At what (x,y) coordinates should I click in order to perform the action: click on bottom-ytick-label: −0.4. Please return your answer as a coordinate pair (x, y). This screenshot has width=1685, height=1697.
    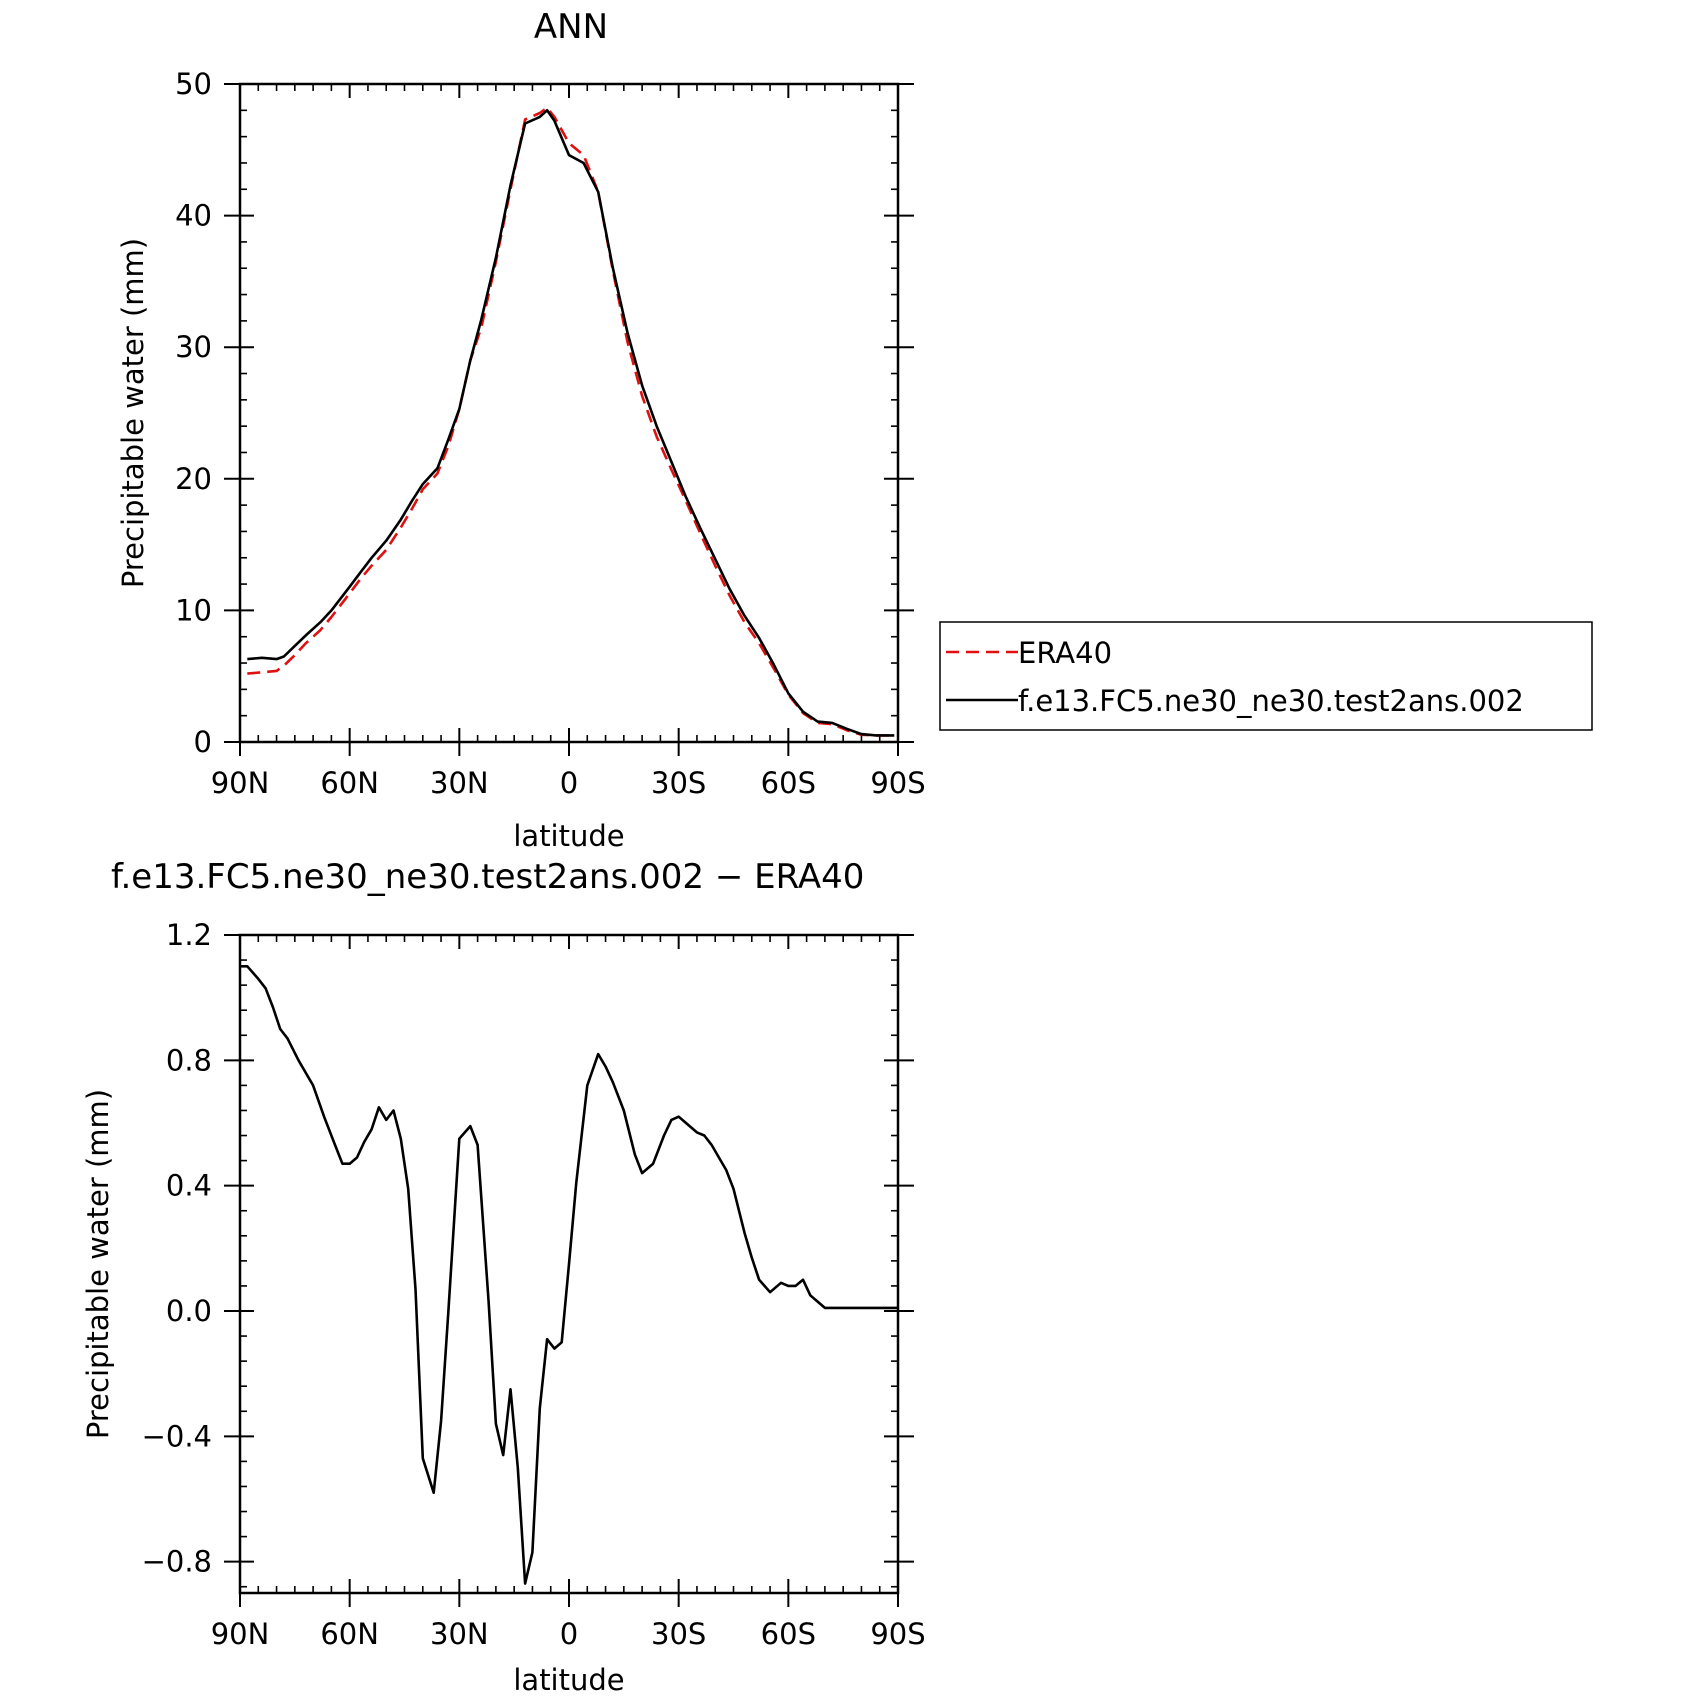
    Looking at the image, I should click on (177, 1436).